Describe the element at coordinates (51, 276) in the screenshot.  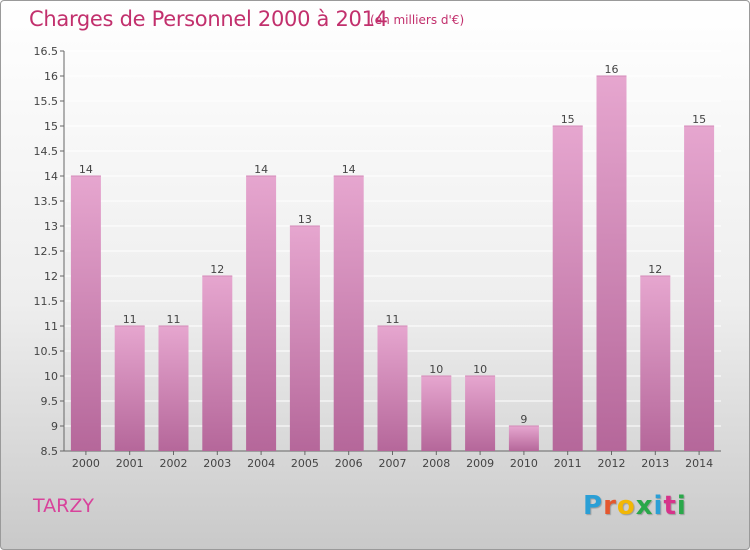
I see `y-tick-label: 12` at that location.